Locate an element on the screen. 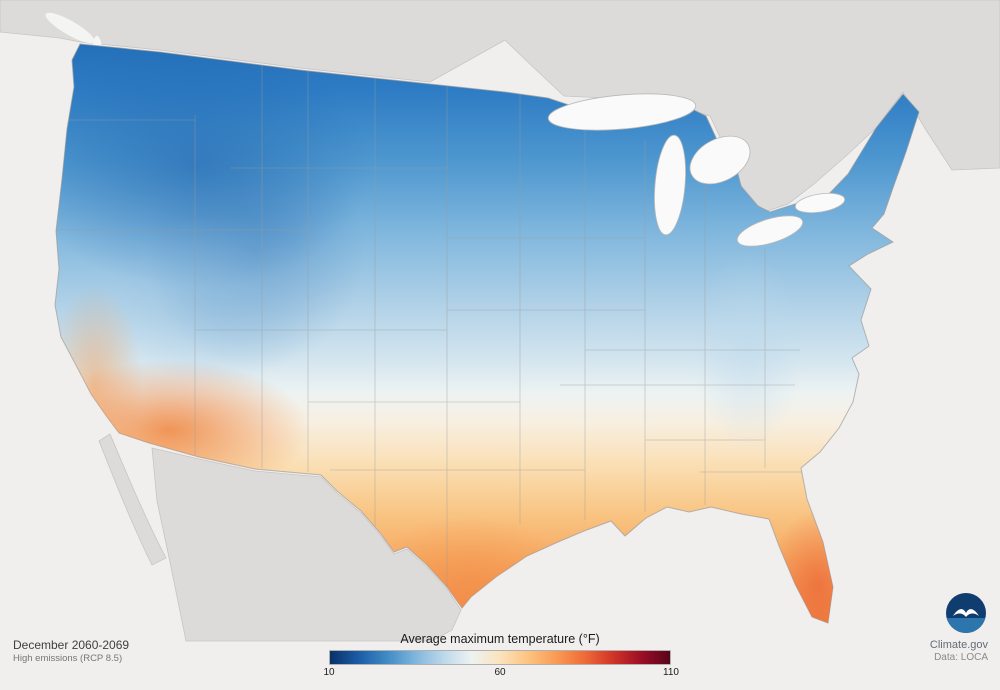  legend-title: Average maximum temperature (°F) is located at coordinates (500, 639).